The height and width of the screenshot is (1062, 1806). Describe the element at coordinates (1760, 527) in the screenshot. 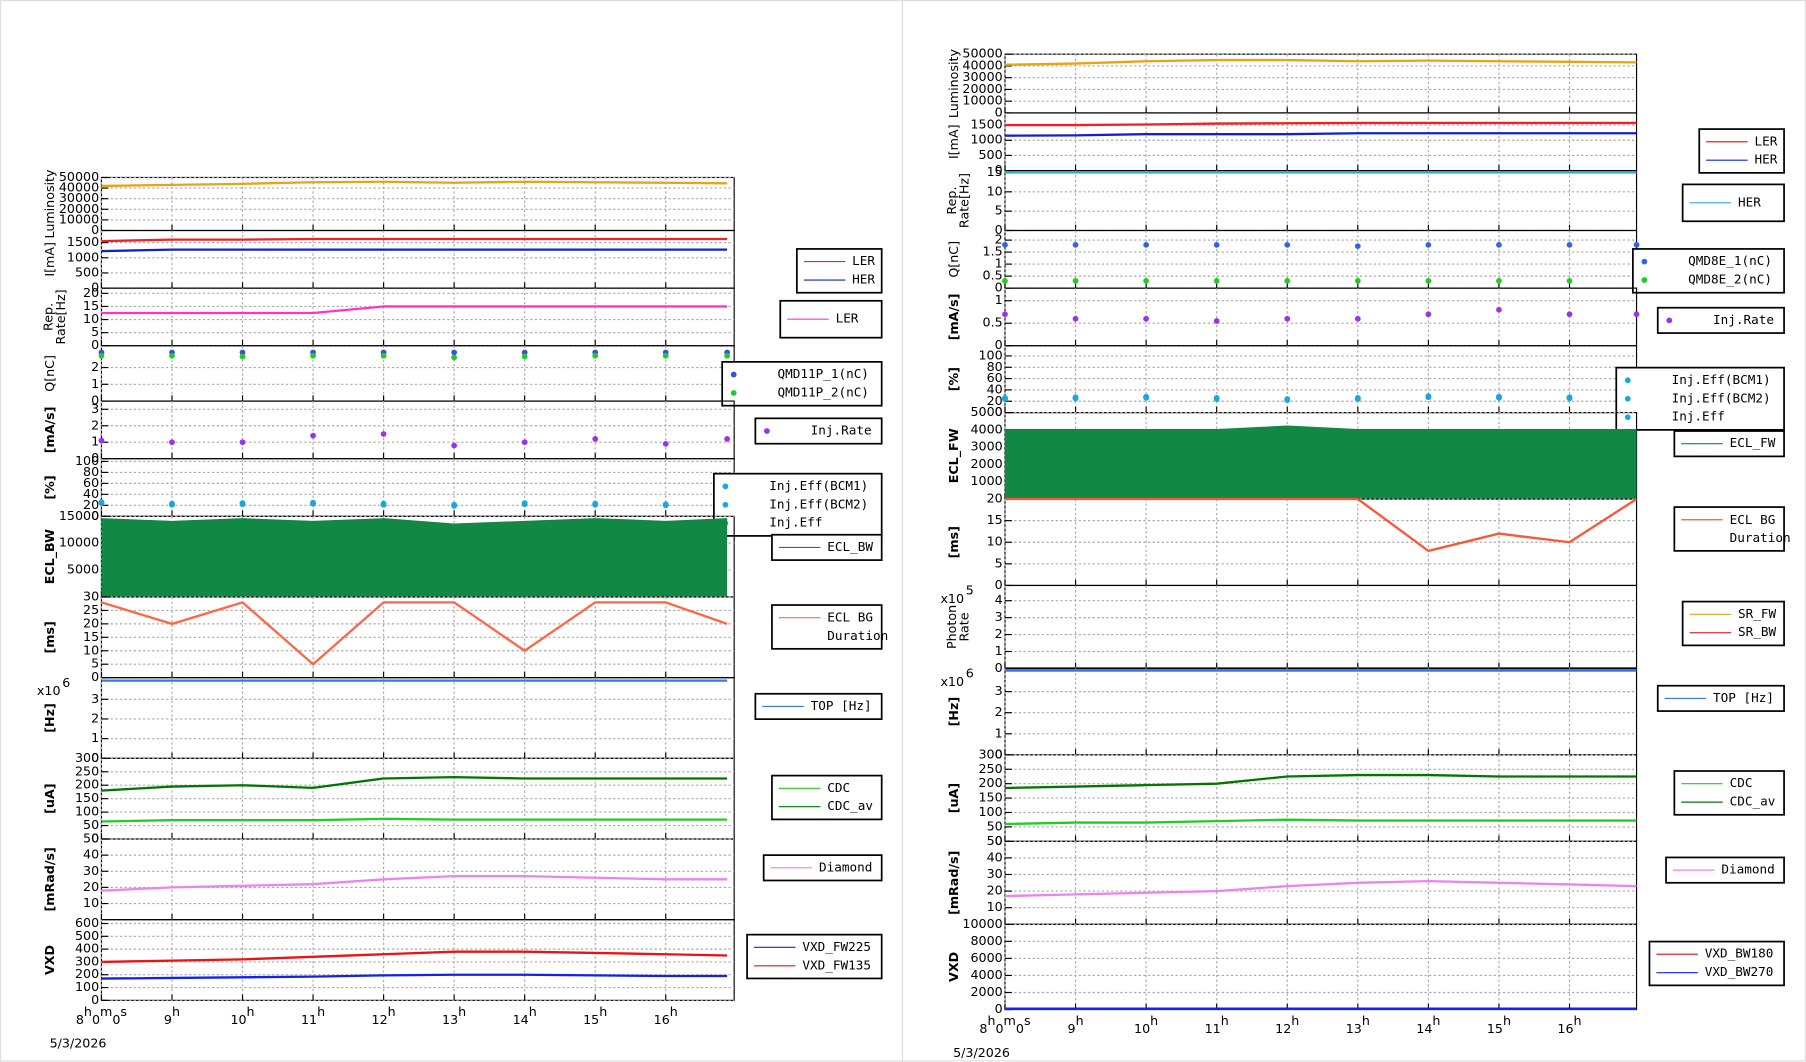

I see `legend-label: ECL BG Duration` at that location.